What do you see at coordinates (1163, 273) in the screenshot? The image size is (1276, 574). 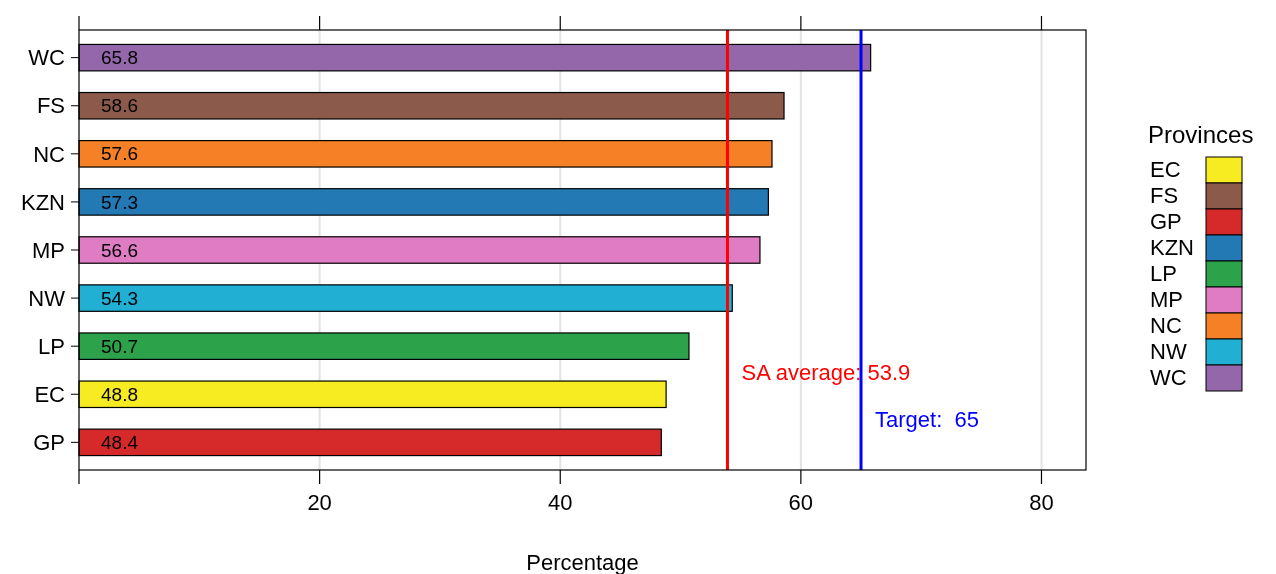 I see `legend-label: LP` at bounding box center [1163, 273].